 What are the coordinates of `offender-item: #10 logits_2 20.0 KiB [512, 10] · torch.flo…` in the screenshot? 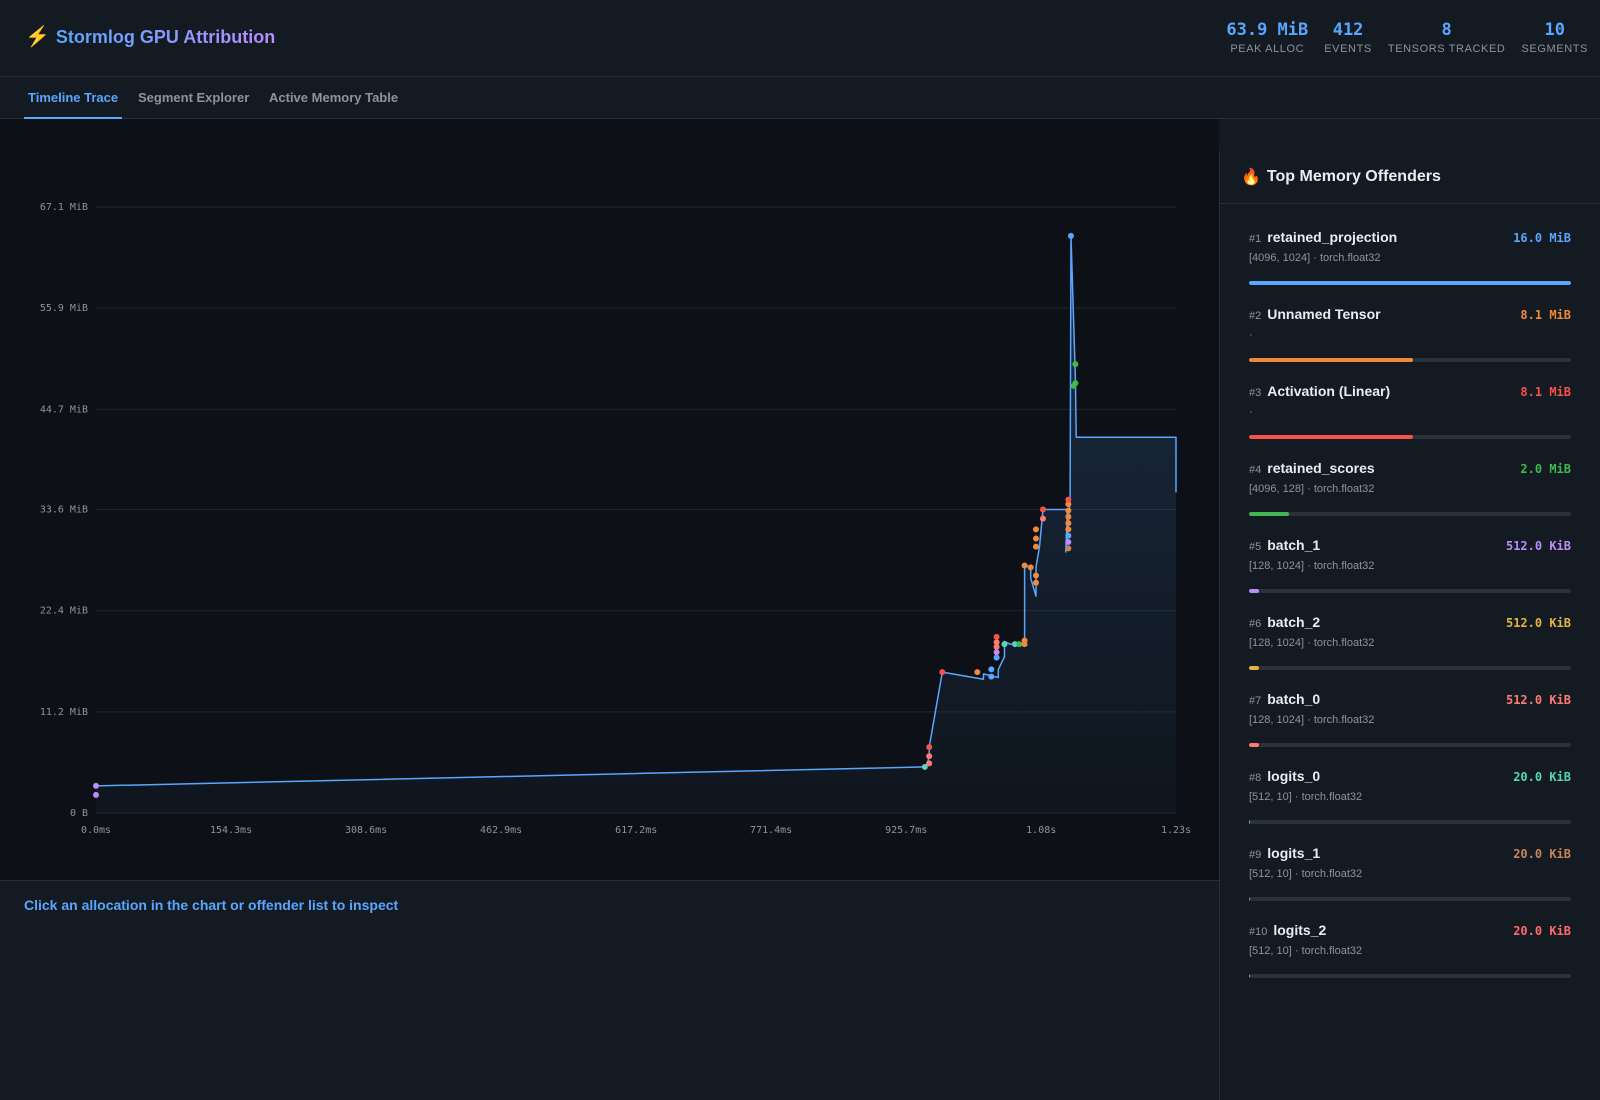 It's located at (1410, 957).